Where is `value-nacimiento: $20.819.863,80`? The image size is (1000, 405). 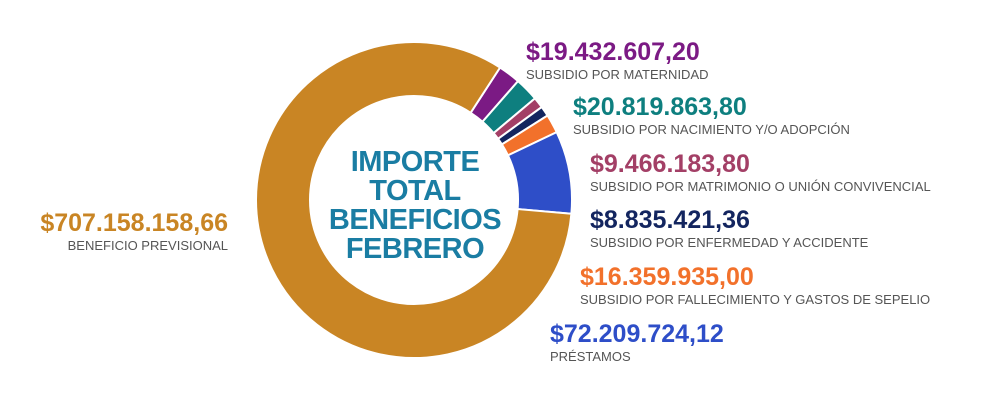
value-nacimiento: $20.819.863,80 is located at coordinates (660, 107).